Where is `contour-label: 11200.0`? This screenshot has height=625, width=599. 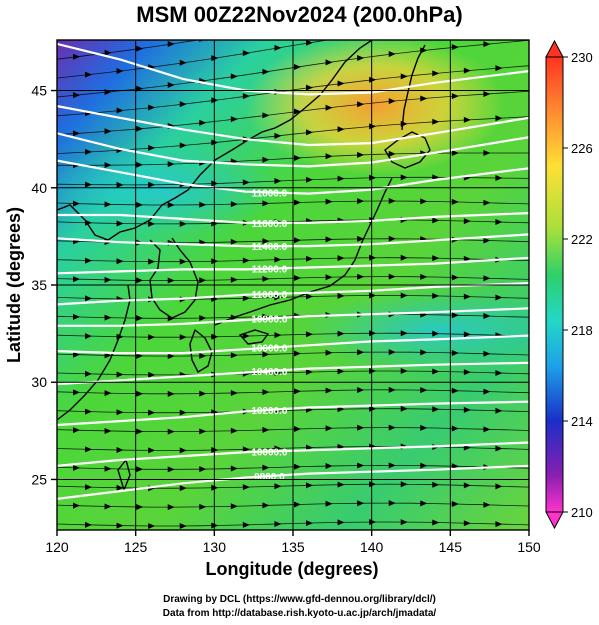
contour-label: 11200.0 is located at coordinates (270, 270).